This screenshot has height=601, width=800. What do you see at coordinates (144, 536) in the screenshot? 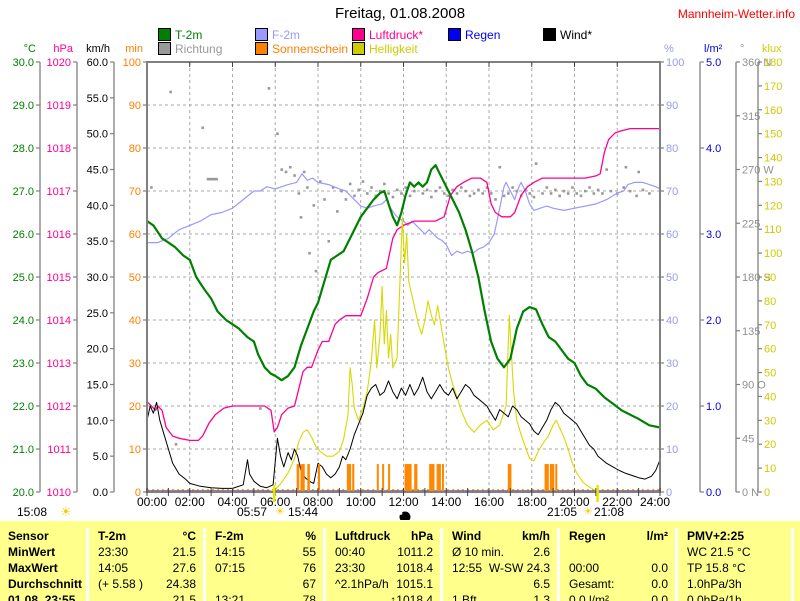
I see `table-col-header: T-2m °C` at bounding box center [144, 536].